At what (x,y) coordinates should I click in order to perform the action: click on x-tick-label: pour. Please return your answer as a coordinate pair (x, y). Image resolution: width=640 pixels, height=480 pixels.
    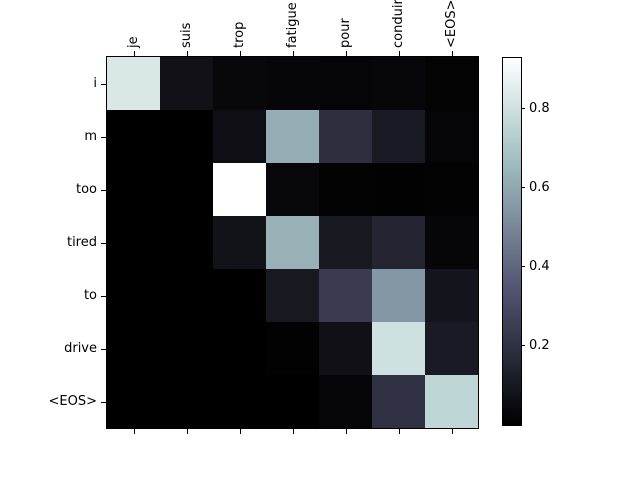
    Looking at the image, I should click on (345, 33).